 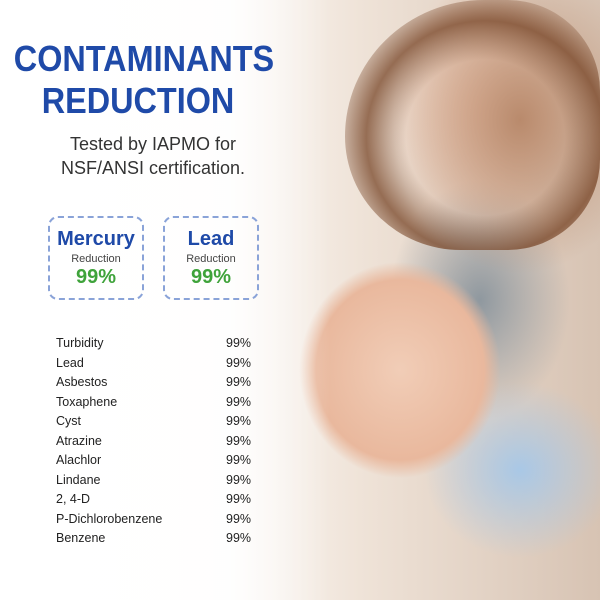 What do you see at coordinates (211, 239) in the screenshot?
I see `card-name: Lead` at bounding box center [211, 239].